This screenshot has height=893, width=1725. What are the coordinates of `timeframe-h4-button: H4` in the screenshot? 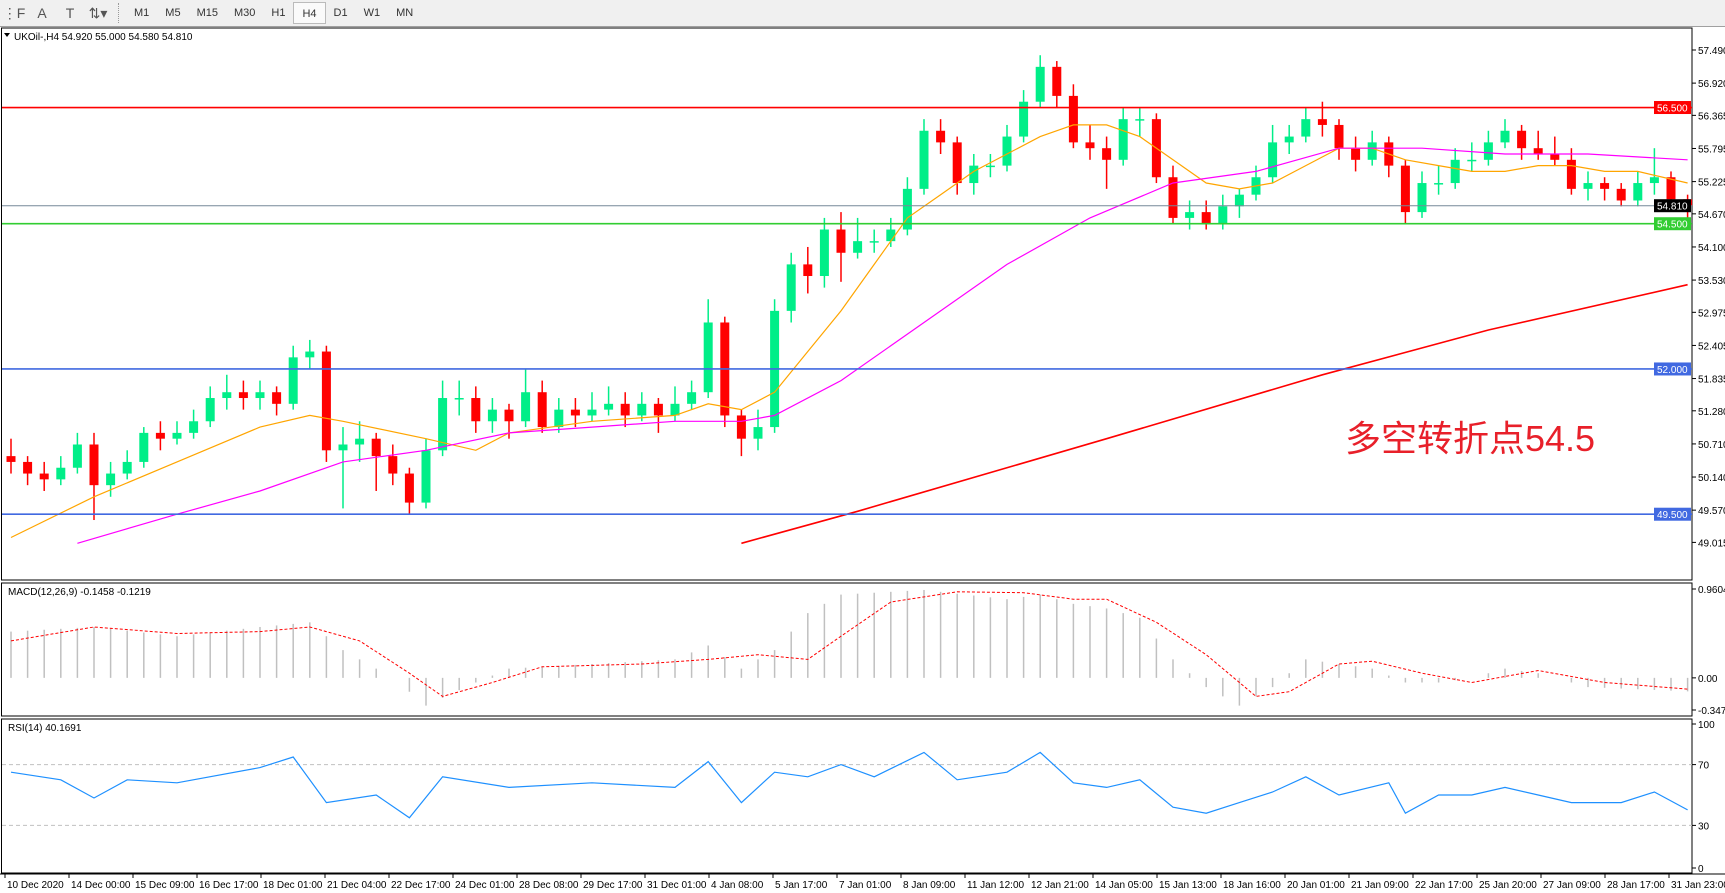 It's located at (309, 13).